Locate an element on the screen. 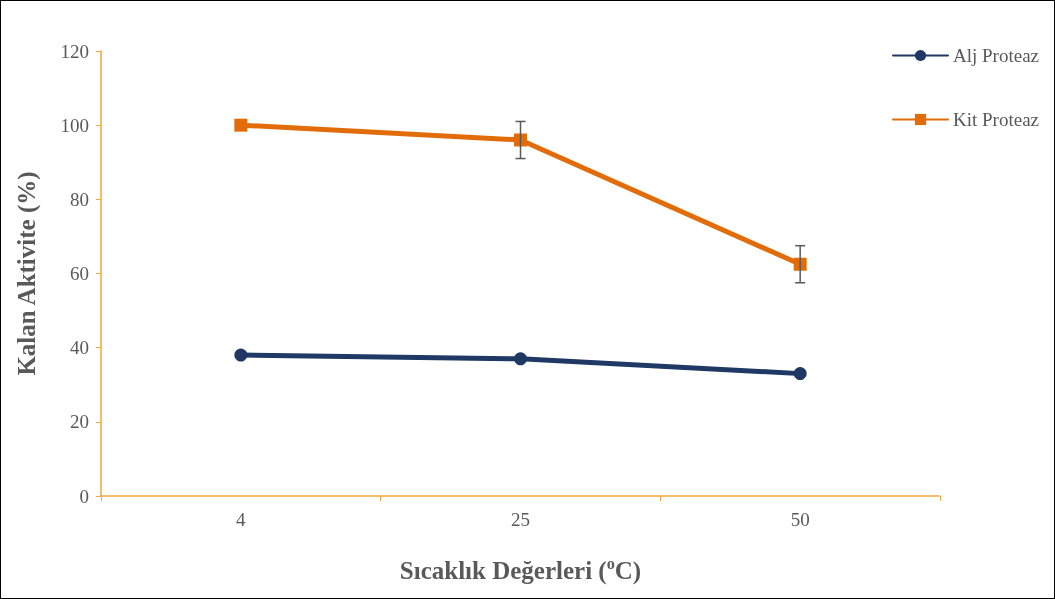  legend-label: Alj Proteaz is located at coordinates (996, 55).